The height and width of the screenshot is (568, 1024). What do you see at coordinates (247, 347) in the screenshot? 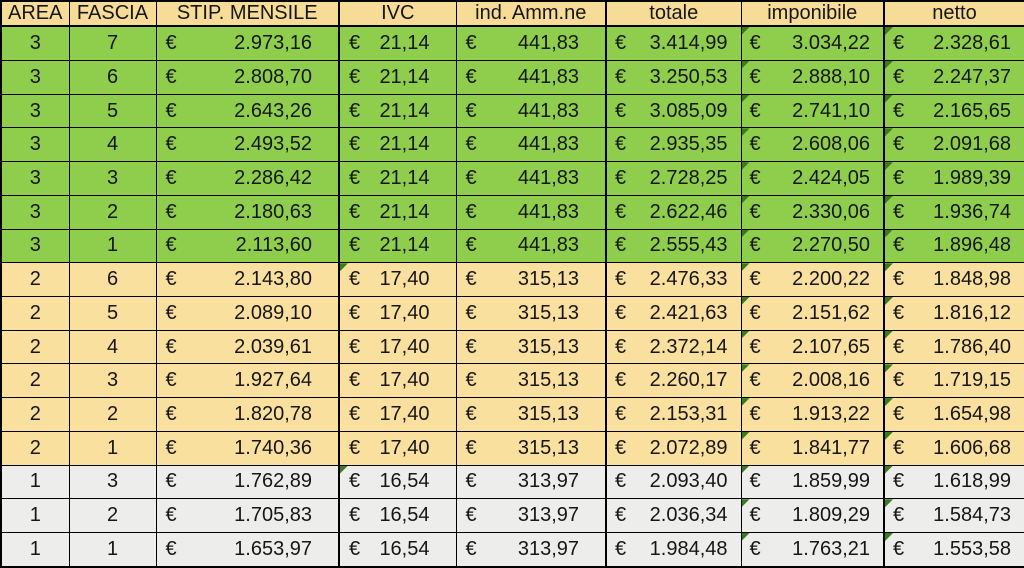
I see `cell-stip: €2.039,61` at bounding box center [247, 347].